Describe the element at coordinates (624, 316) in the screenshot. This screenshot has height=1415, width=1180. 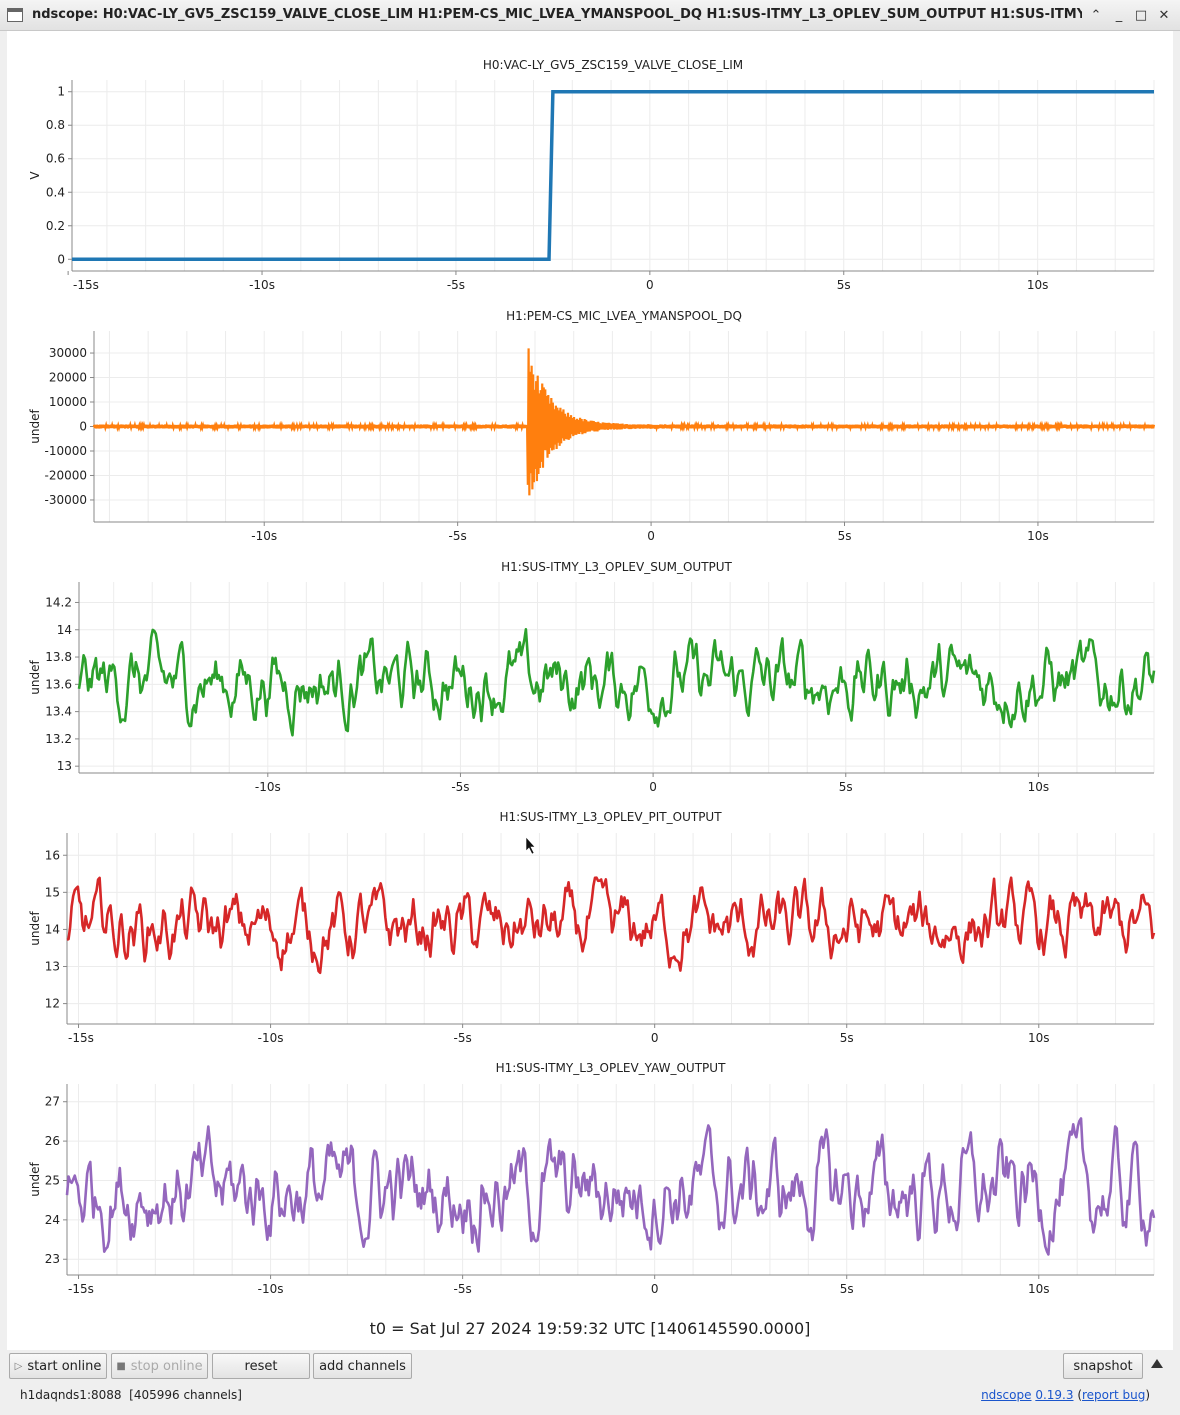
I see `plot-title-2: H1:PEM-CS_MIC_LVEA_YMANSPOOL_DQ` at that location.